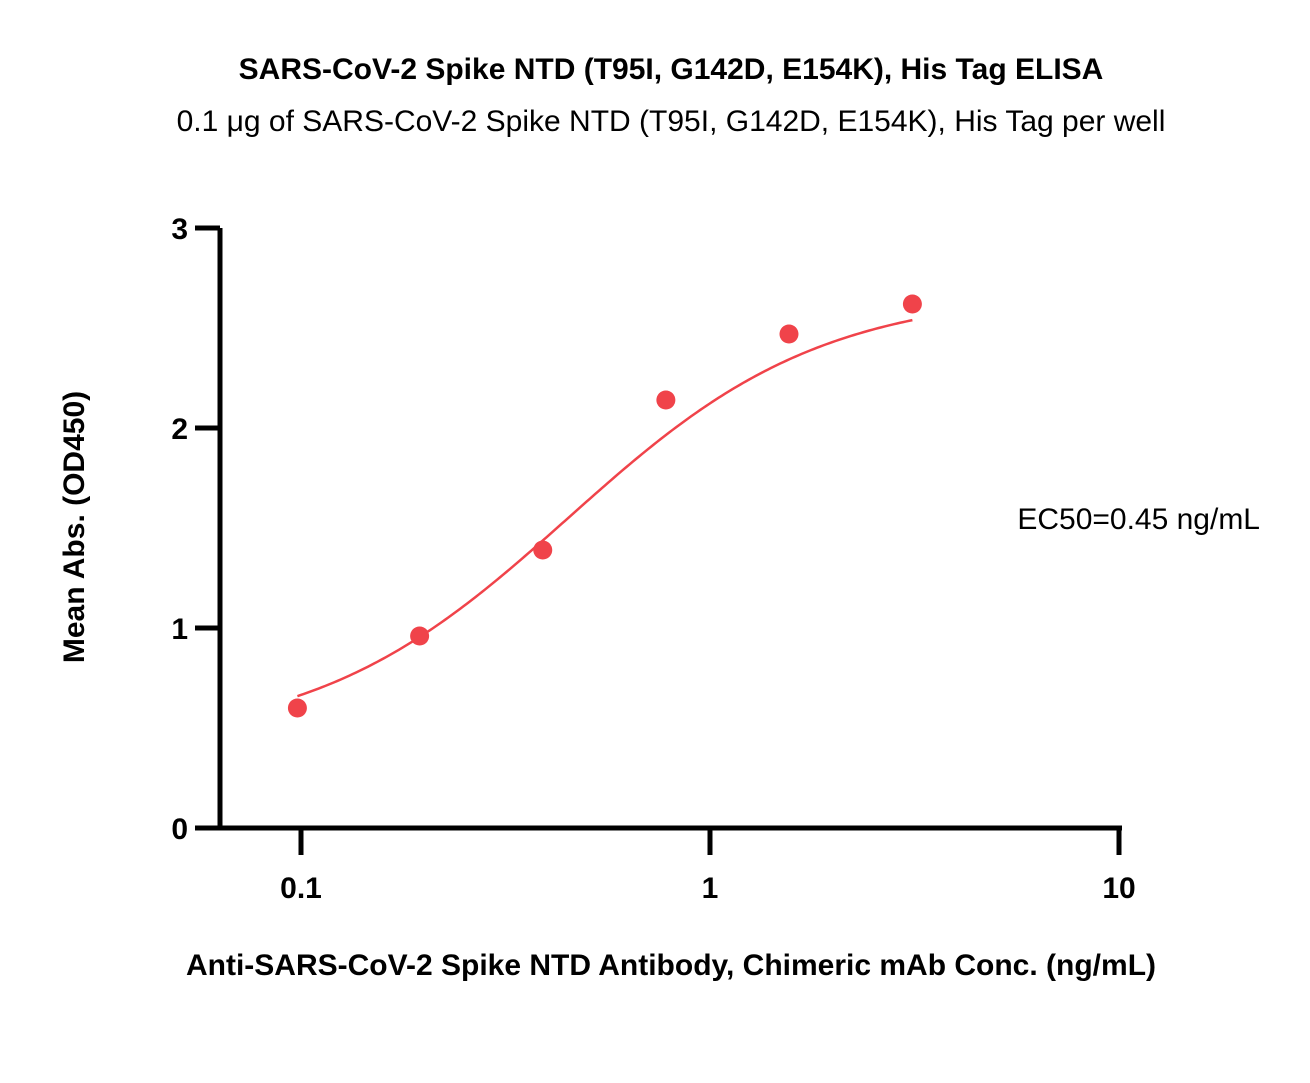 This screenshot has width=1310, height=1083. Describe the element at coordinates (1118, 888) in the screenshot. I see `x-tick-label: 10` at that location.